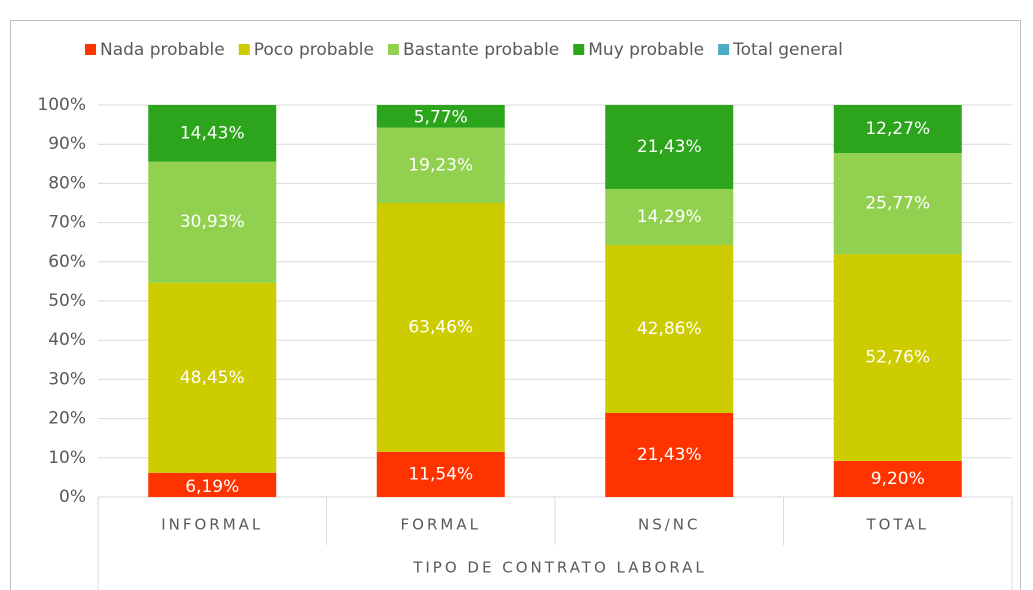  What do you see at coordinates (67, 379) in the screenshot?
I see `y-tick-label: 30%` at bounding box center [67, 379].